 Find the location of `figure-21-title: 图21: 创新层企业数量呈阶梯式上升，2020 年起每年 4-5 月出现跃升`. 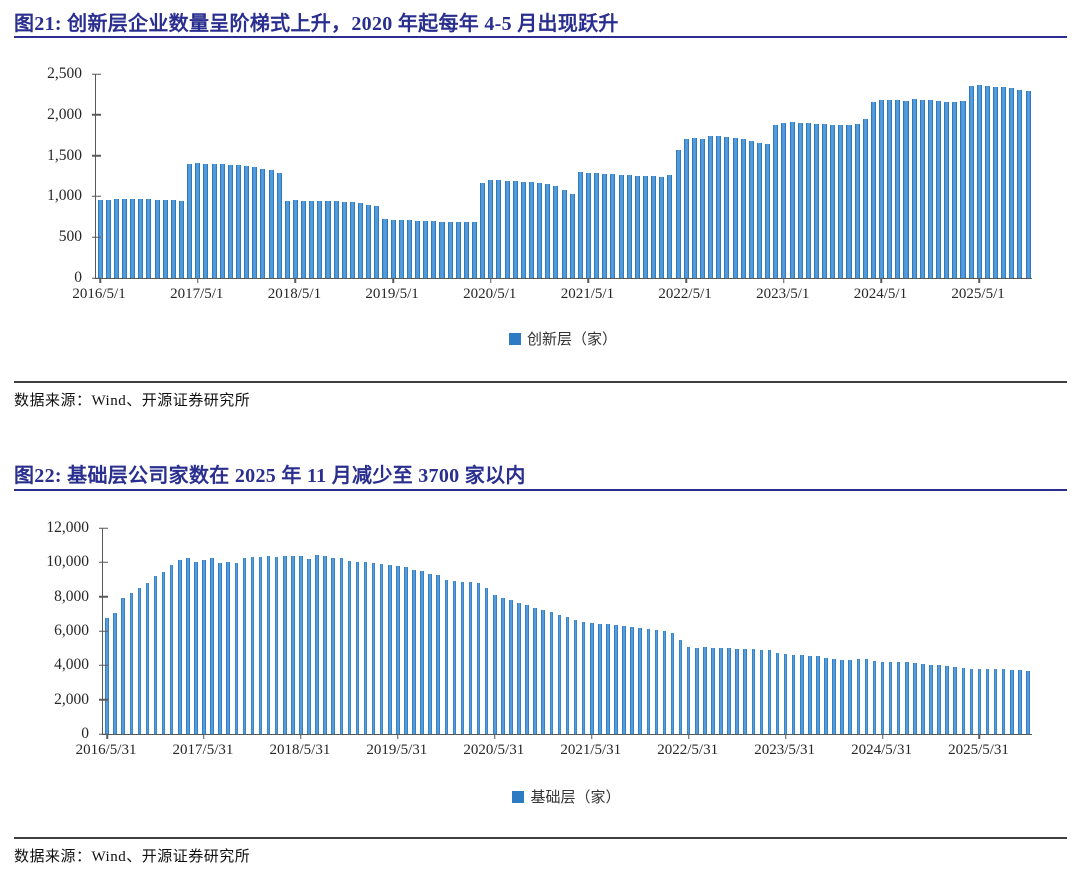

figure-21-title: 图21: 创新层企业数量呈阶梯式上升，2020 年起每年 4-5 月出现跃升 is located at coordinates (316, 24).